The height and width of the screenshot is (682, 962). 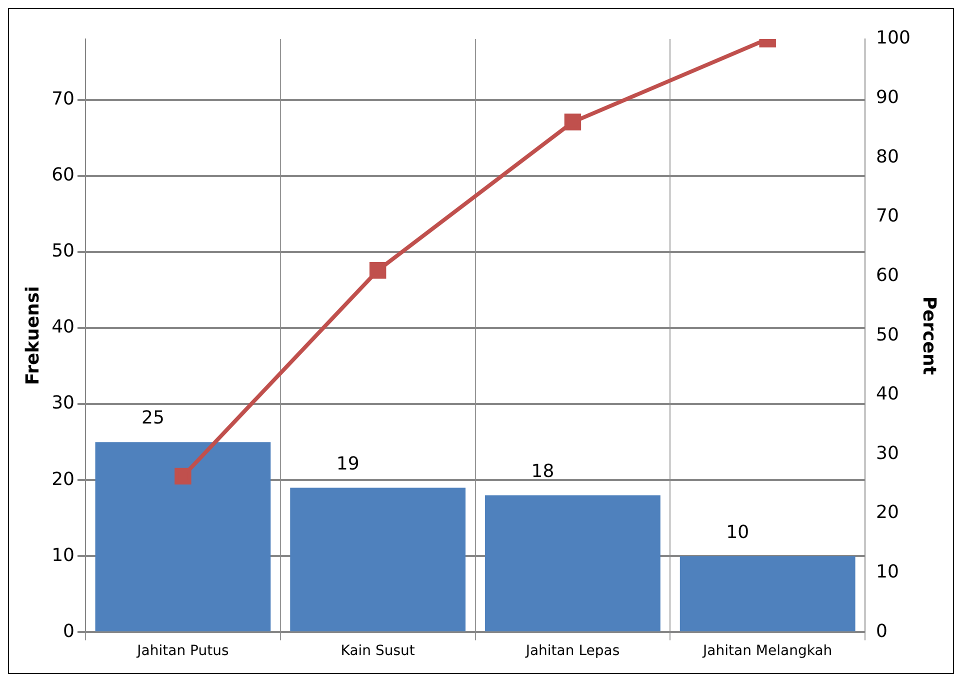 I want to click on y2-tick-label: 80, so click(x=887, y=157).